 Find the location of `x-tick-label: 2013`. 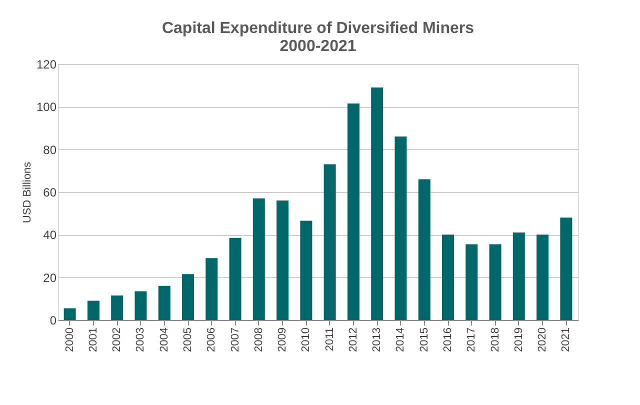

x-tick-label: 2013 is located at coordinates (377, 340).